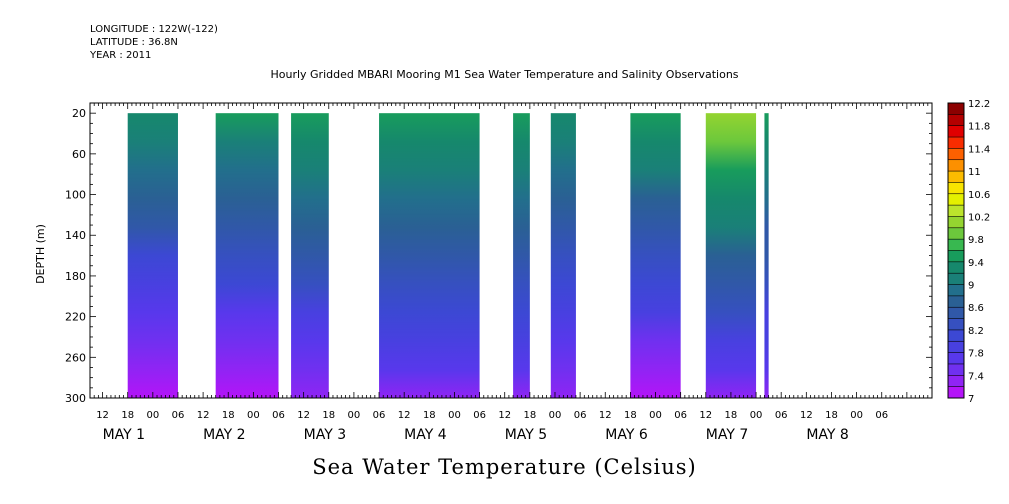 The image size is (1009, 504). Describe the element at coordinates (224, 435) in the screenshot. I see `day-label: MAY 2` at that location.